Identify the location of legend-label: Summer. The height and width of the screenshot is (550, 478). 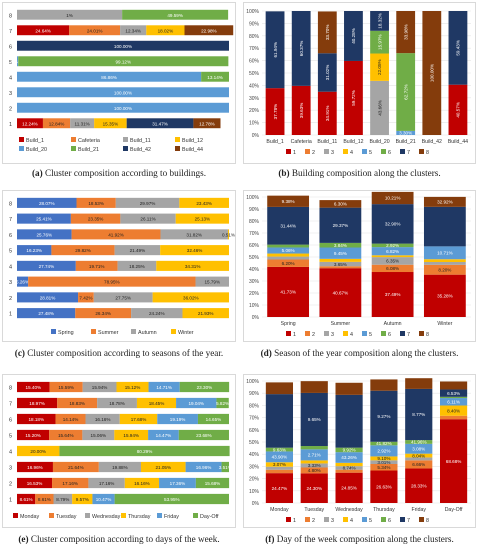
(108, 333).